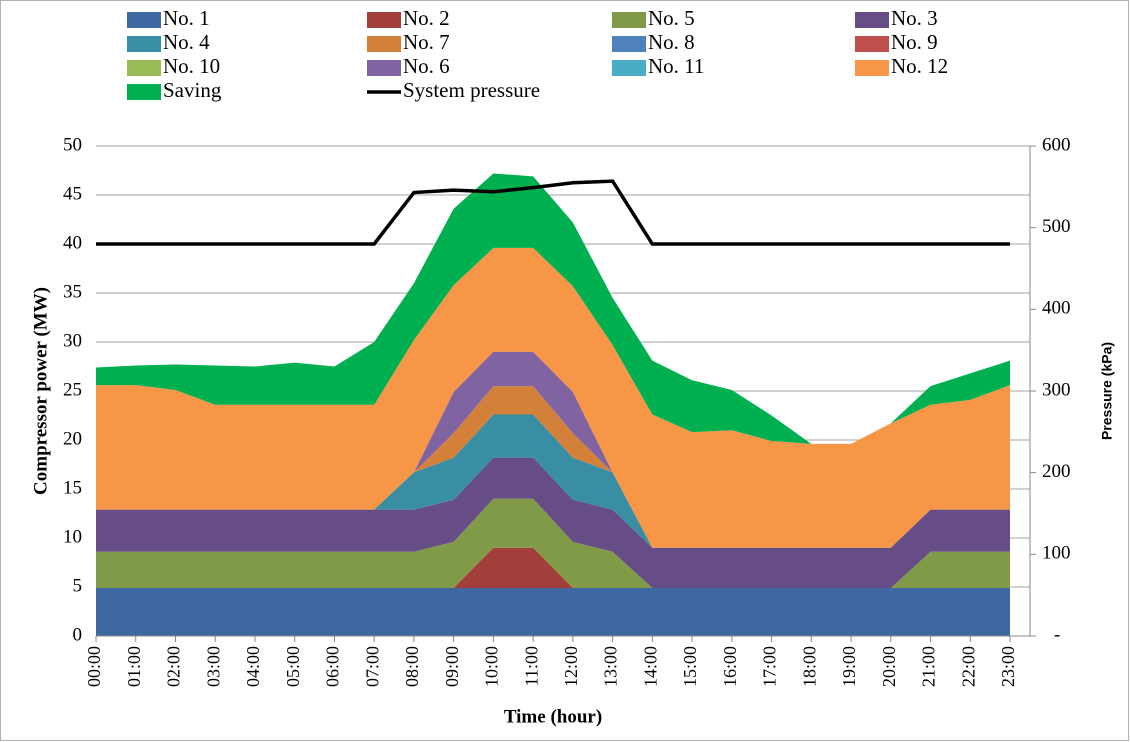 The height and width of the screenshot is (742, 1130). I want to click on x-tick-label: 22:00, so click(968, 666).